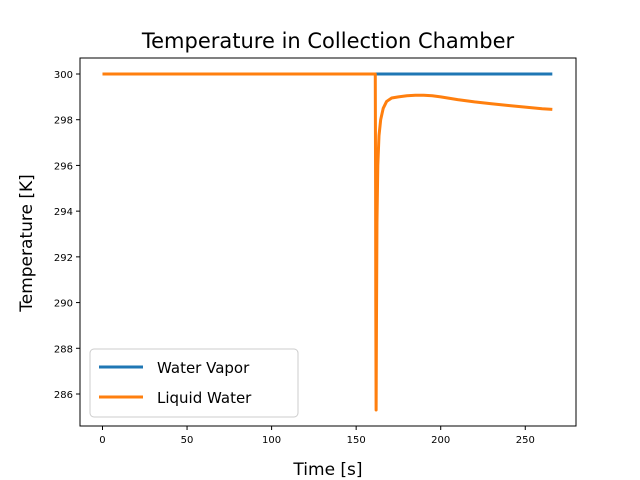  I want to click on y-tick-label: 288, so click(63, 349).